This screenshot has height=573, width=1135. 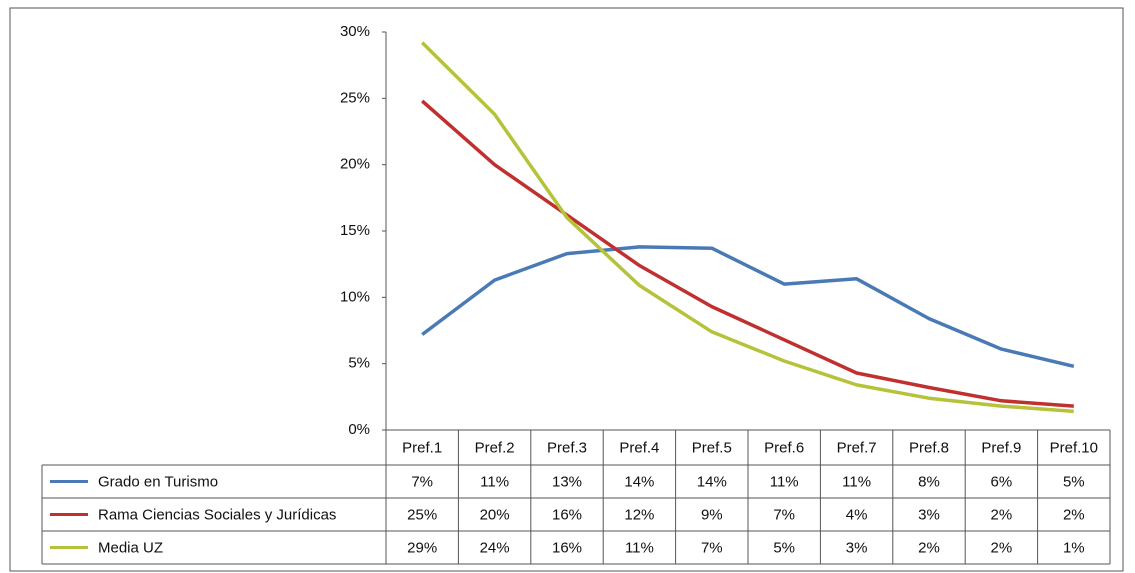 What do you see at coordinates (130, 547) in the screenshot?
I see `legend-label: Media UZ` at bounding box center [130, 547].